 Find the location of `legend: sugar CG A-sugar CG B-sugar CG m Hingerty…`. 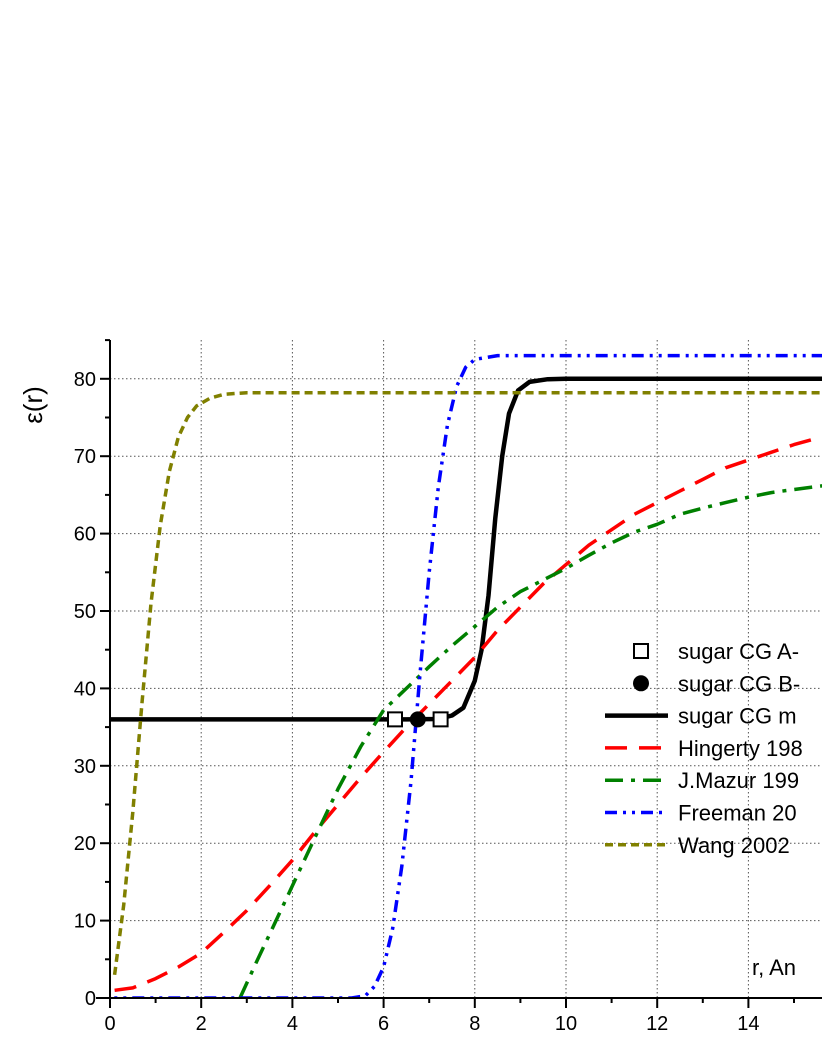

legend: sugar CG A-sugar CG B-sugar CG m Hingerty… is located at coordinates (704, 748).